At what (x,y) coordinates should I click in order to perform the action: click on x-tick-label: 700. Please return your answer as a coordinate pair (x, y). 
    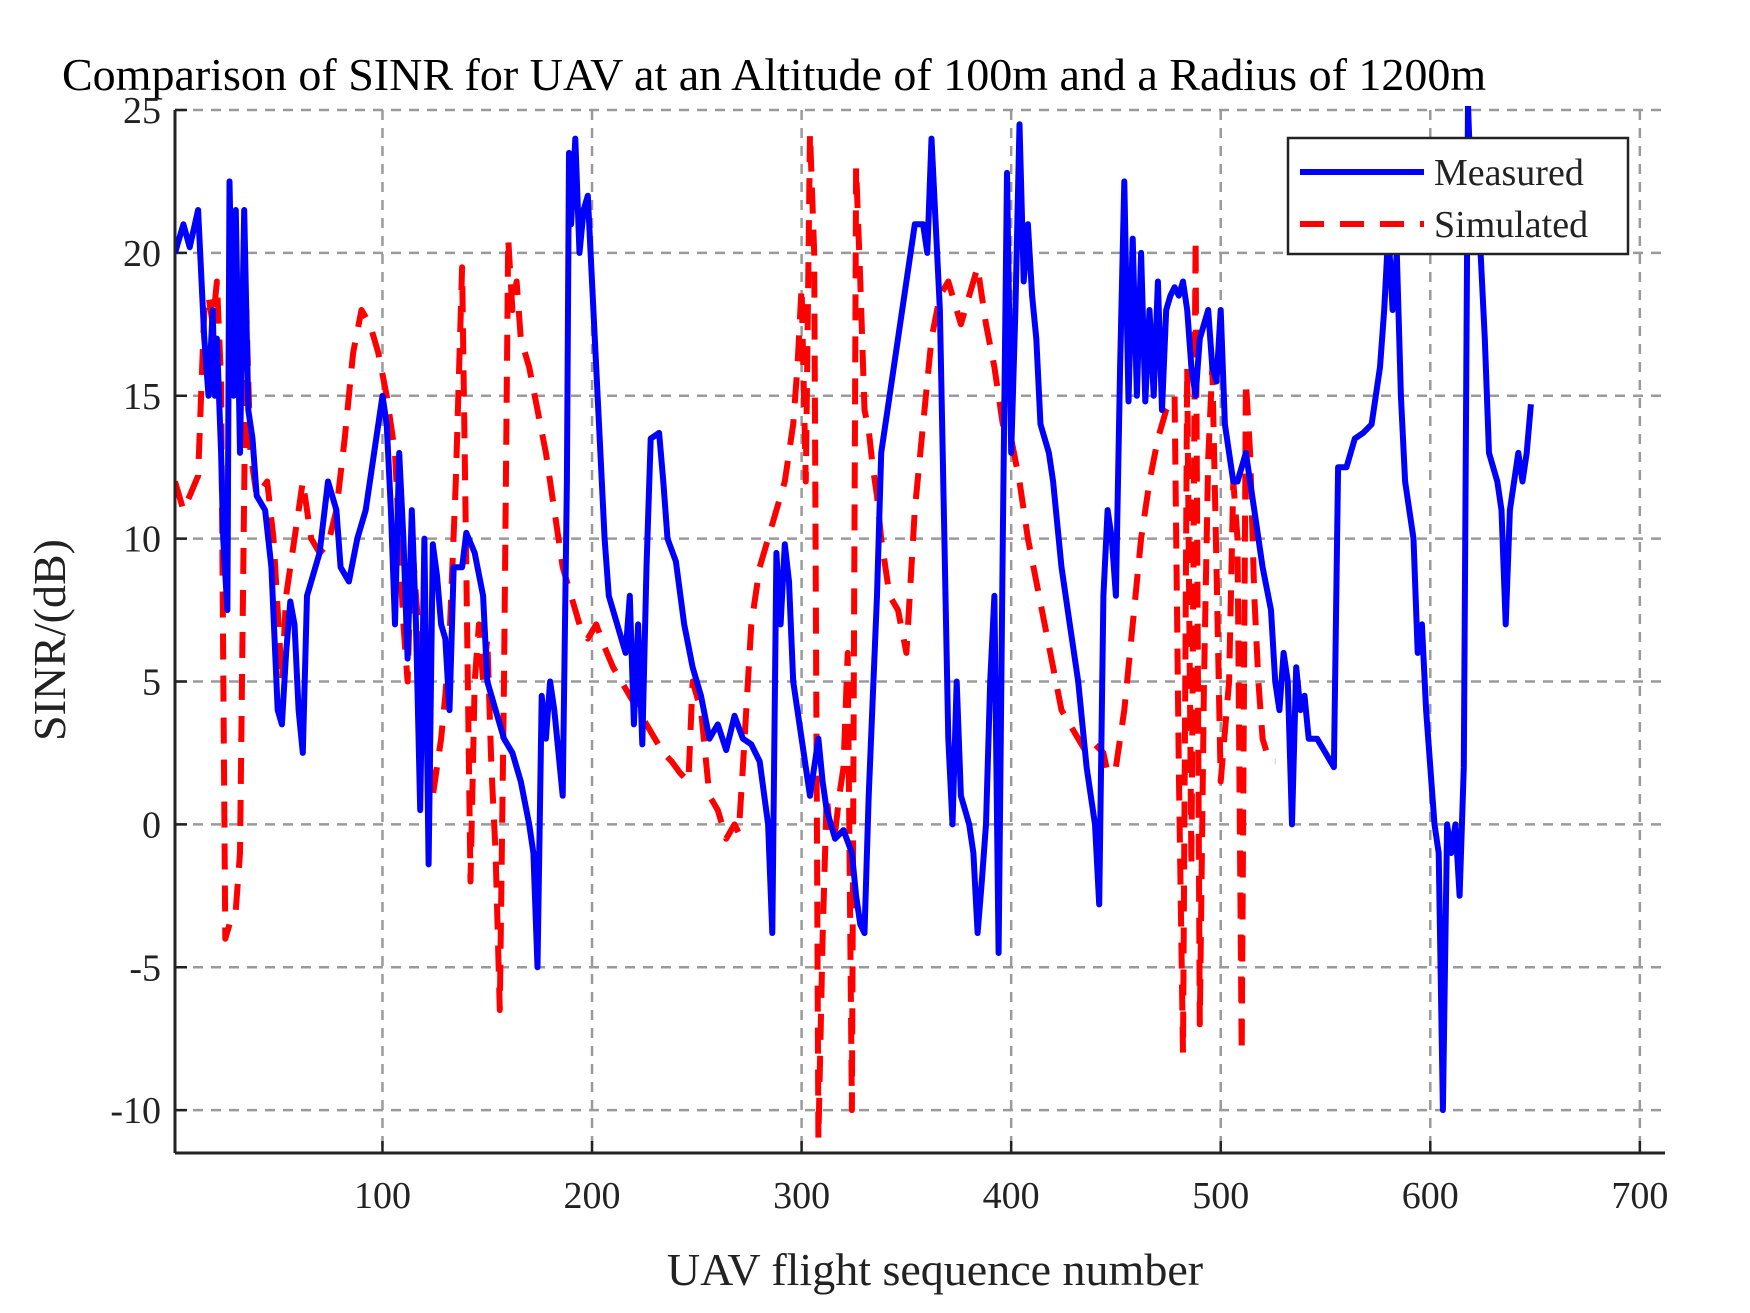
    Looking at the image, I should click on (1639, 1196).